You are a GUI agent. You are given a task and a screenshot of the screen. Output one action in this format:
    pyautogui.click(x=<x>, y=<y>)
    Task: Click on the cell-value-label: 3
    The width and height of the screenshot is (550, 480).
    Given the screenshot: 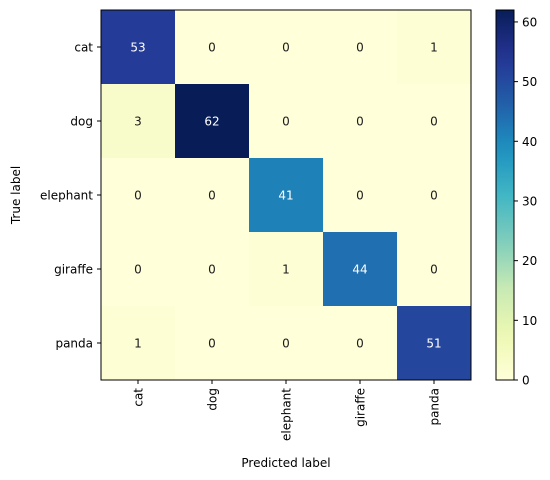 What is the action you would take?
    pyautogui.click(x=138, y=122)
    